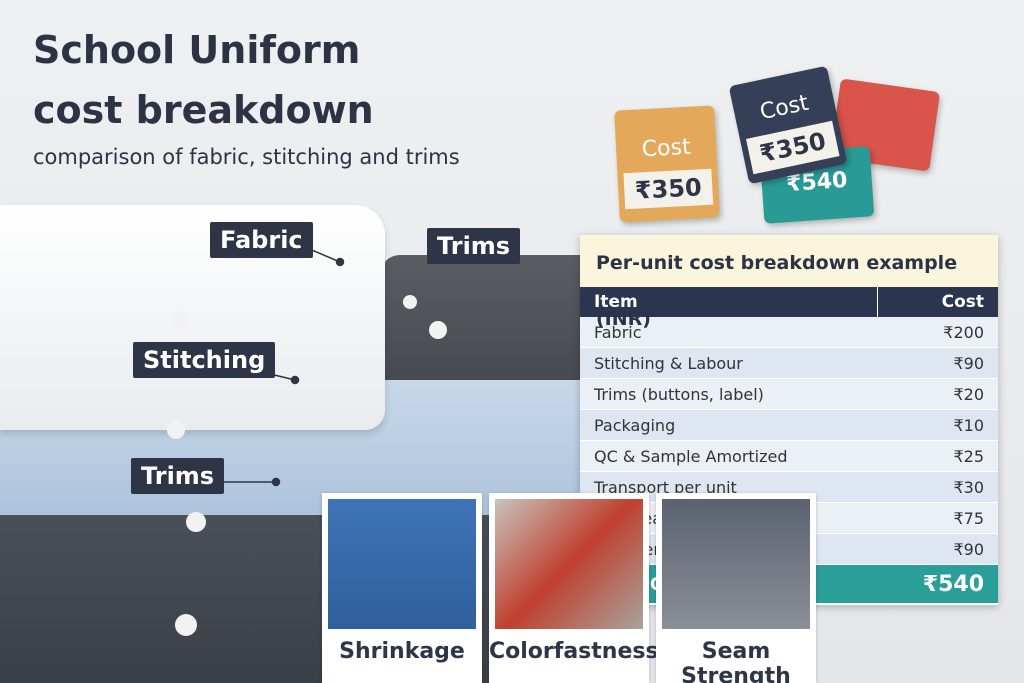  What do you see at coordinates (789, 456) in the screenshot?
I see `table-row: QC & Sample Amortized ₹25` at bounding box center [789, 456].